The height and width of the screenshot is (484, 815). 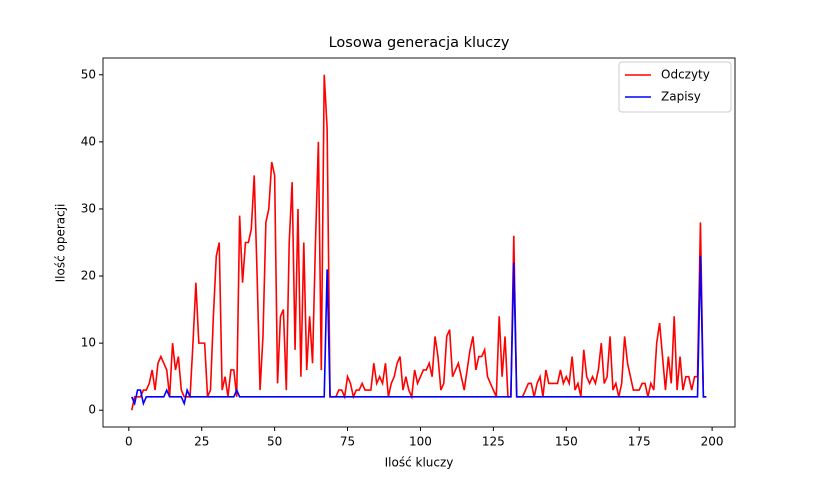 What do you see at coordinates (274, 442) in the screenshot?
I see `x-tick-label: 50` at bounding box center [274, 442].